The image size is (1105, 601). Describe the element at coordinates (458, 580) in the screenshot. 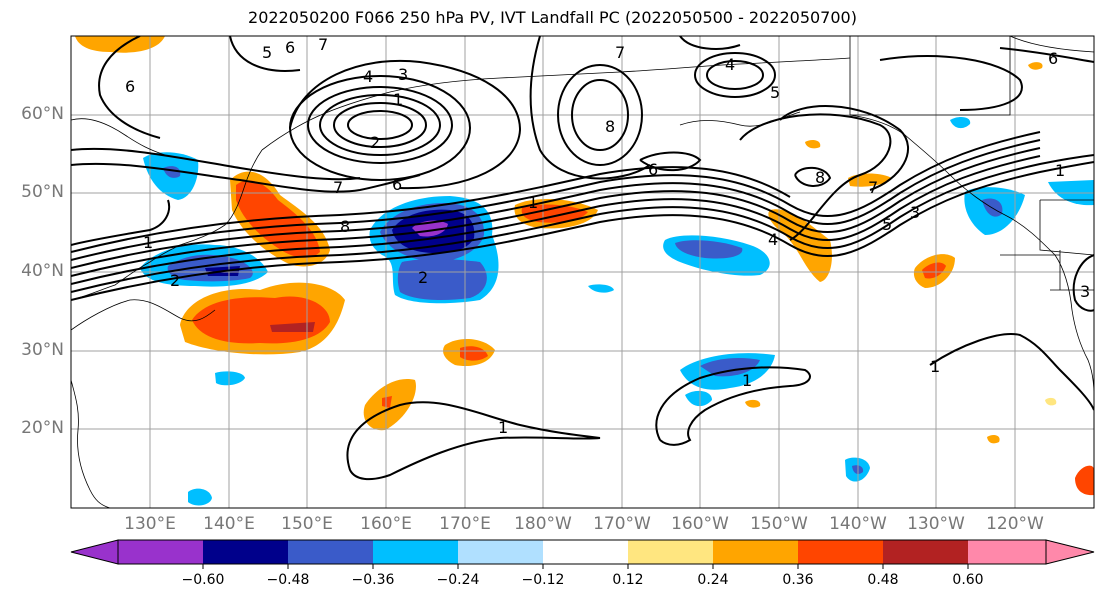

I see `colorbar-tick-label: −0.24` at that location.